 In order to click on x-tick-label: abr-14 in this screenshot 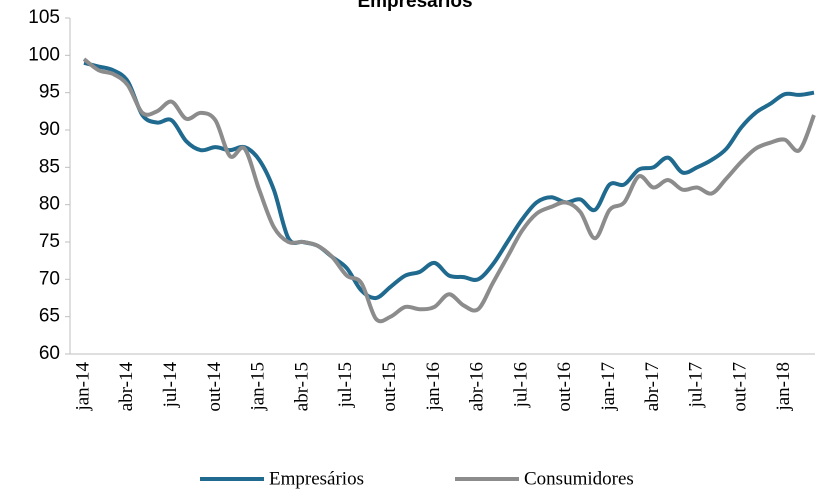, I will do `click(126, 387)`.